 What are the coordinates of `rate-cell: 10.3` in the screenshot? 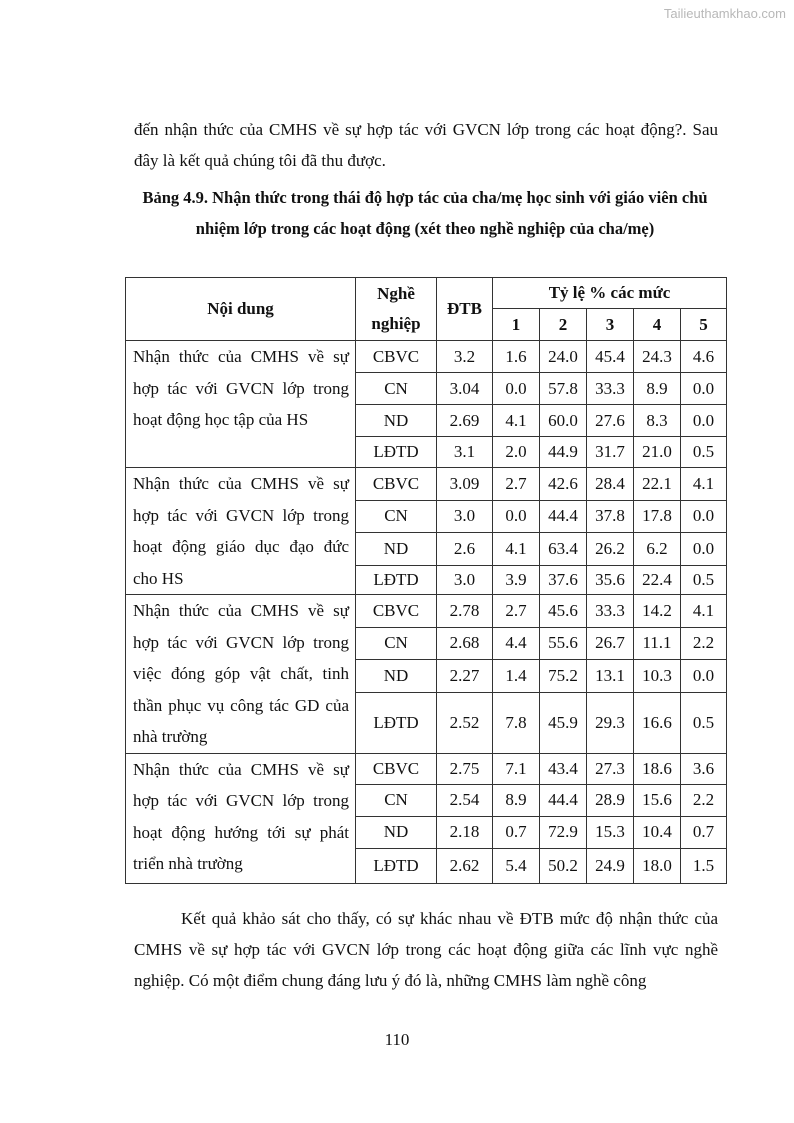 It's located at (657, 676).